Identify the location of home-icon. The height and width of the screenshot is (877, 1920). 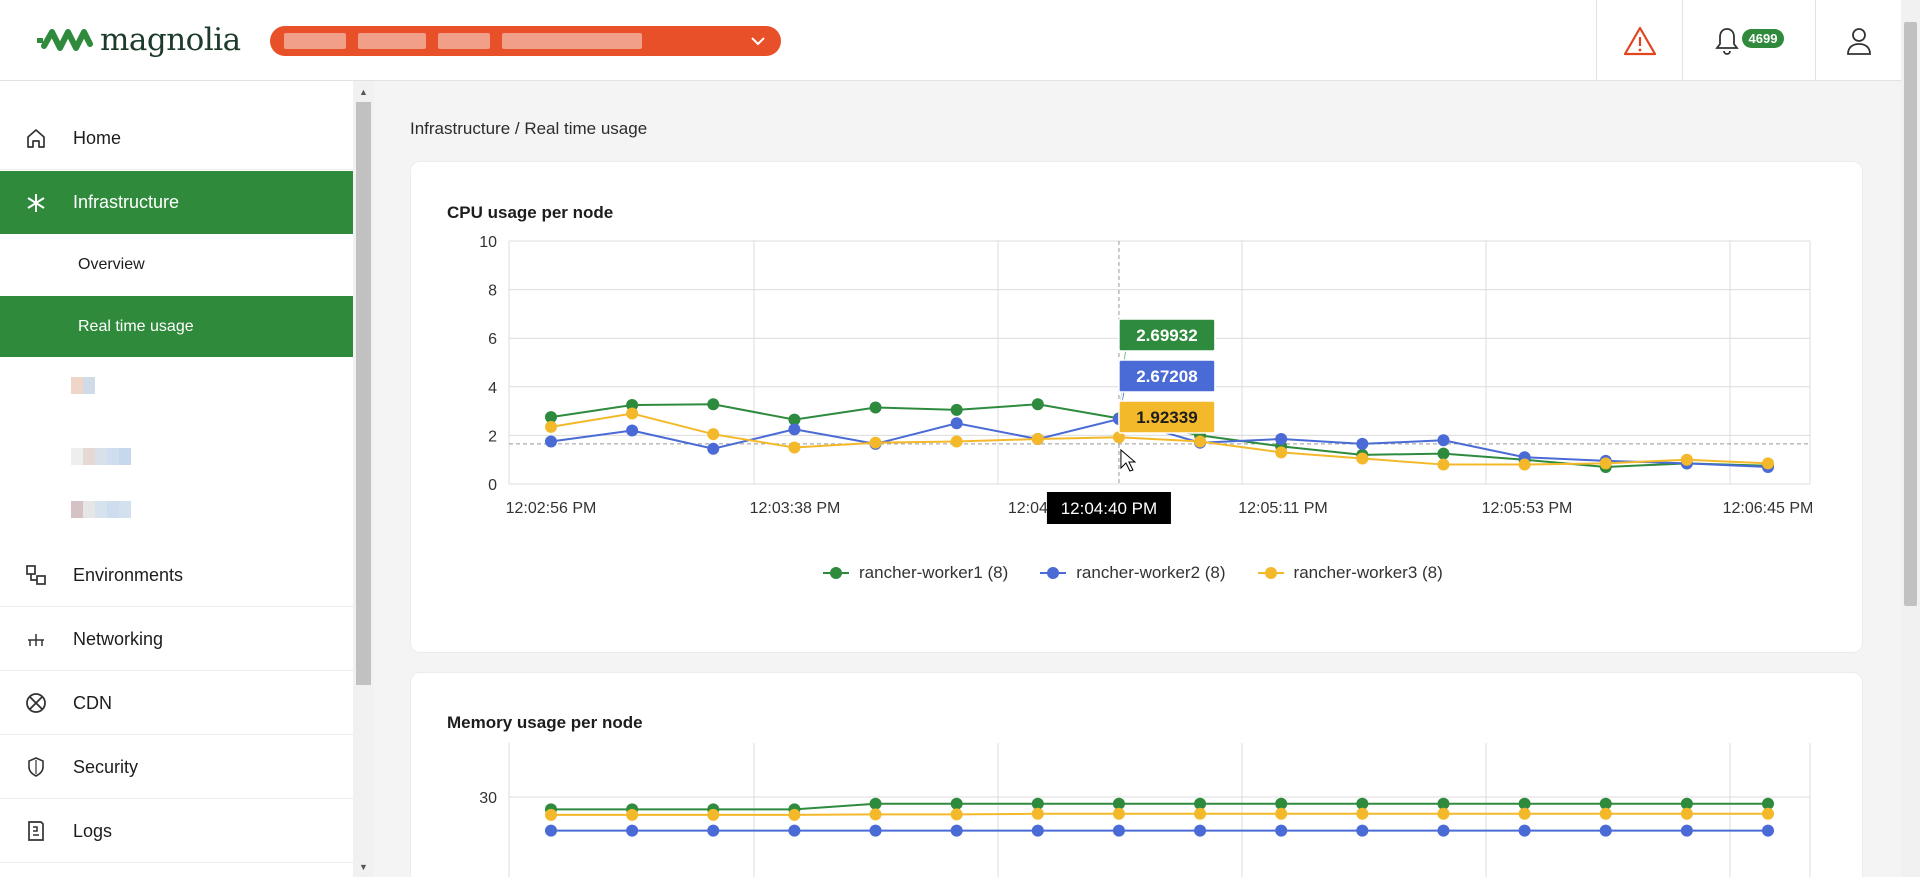
(36, 138).